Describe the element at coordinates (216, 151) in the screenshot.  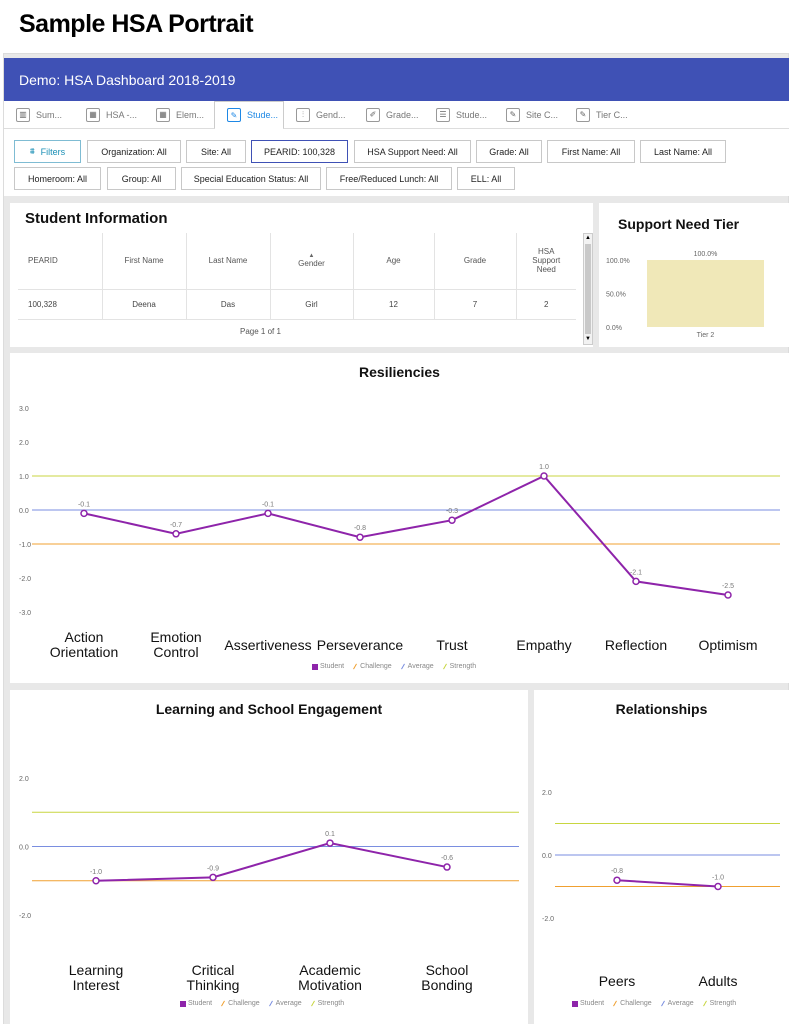
I see `filter-site: Site: All` at that location.